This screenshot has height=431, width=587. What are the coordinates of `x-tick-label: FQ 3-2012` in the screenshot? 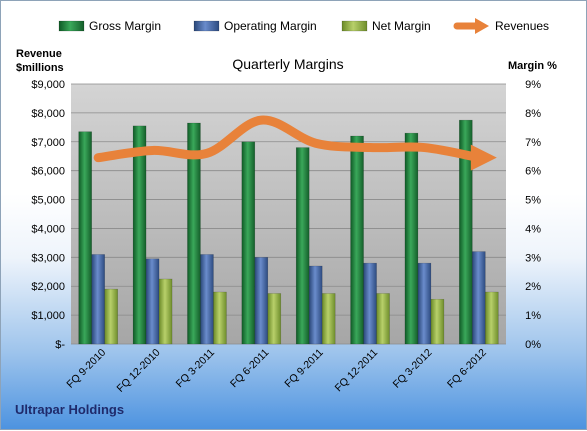 It's located at (413, 369).